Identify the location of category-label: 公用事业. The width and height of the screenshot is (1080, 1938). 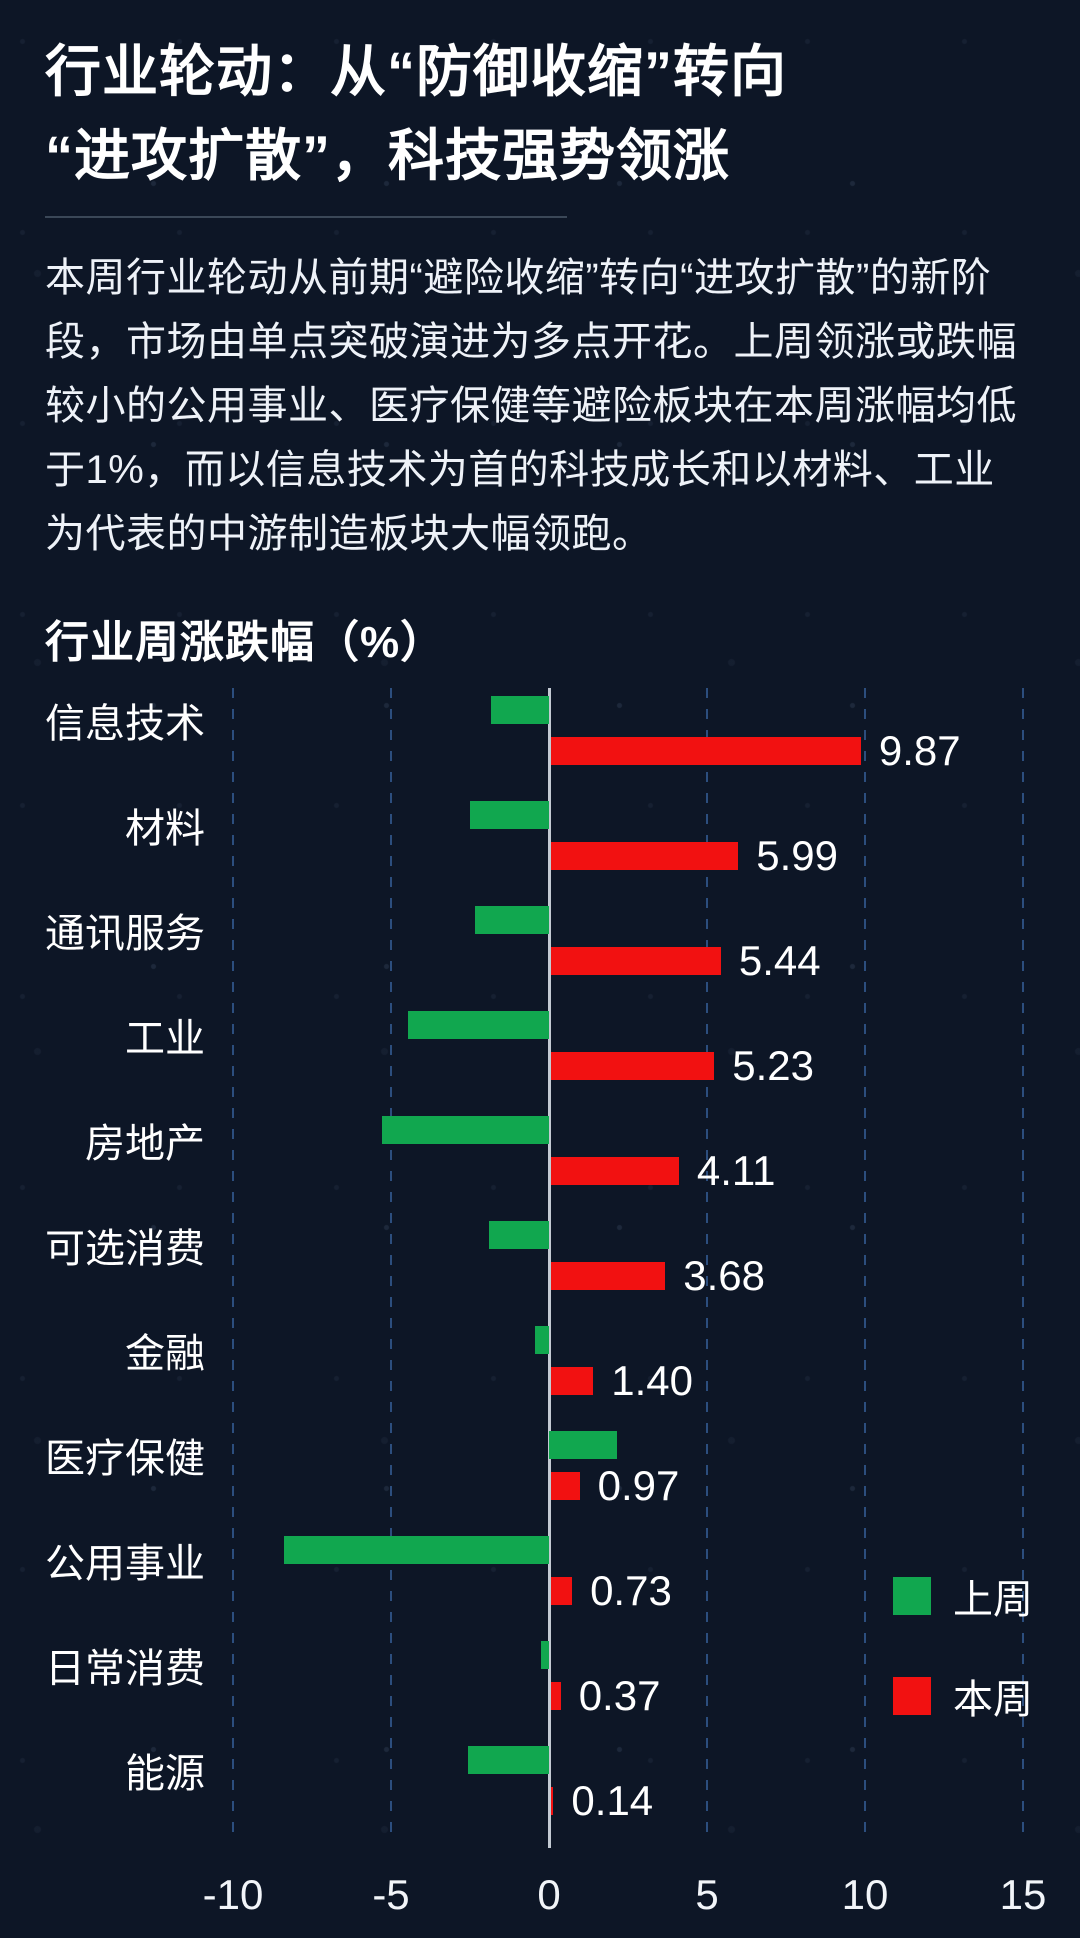
(125, 1564).